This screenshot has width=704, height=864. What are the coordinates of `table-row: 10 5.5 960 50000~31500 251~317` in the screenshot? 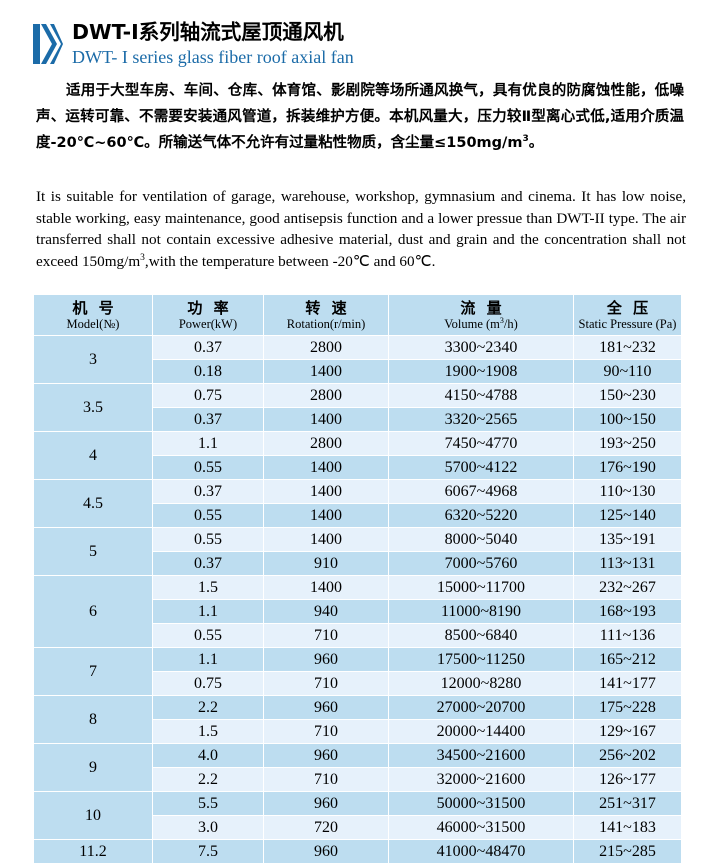 It's located at (357, 815).